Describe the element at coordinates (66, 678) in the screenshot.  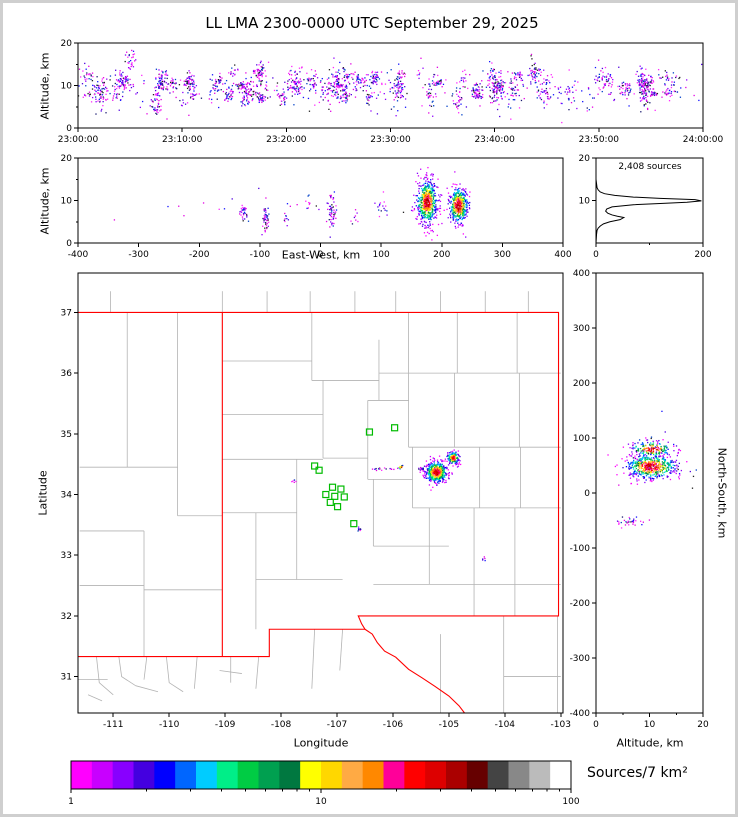
I see `svg-text: 31` at that location.